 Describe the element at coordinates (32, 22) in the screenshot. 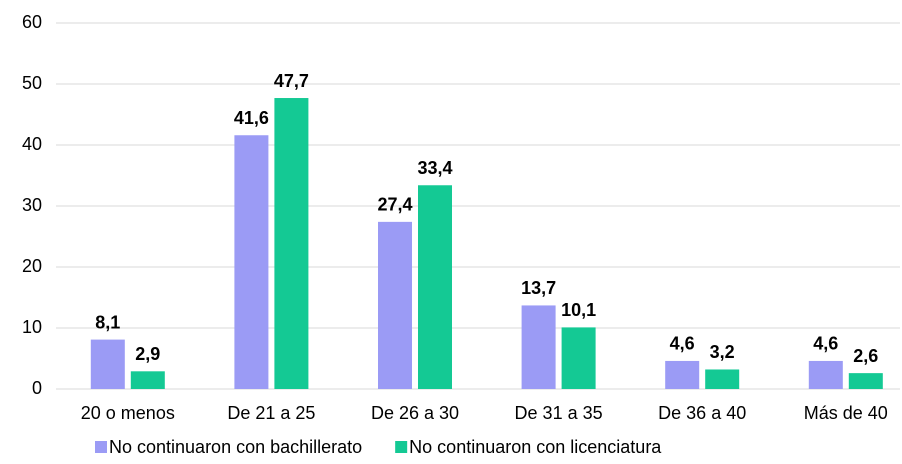

I see `y-tick-label: 60` at that location.